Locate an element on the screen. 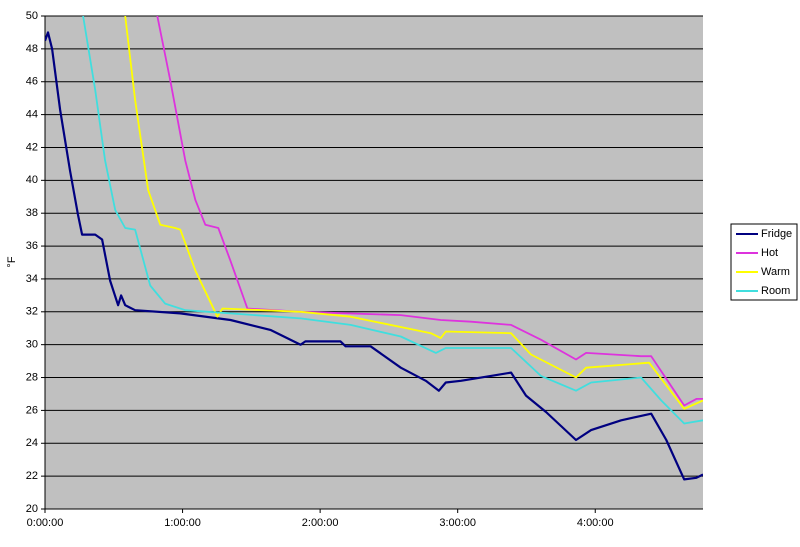 The height and width of the screenshot is (547, 800). y-tick-label: 48 is located at coordinates (32, 49).